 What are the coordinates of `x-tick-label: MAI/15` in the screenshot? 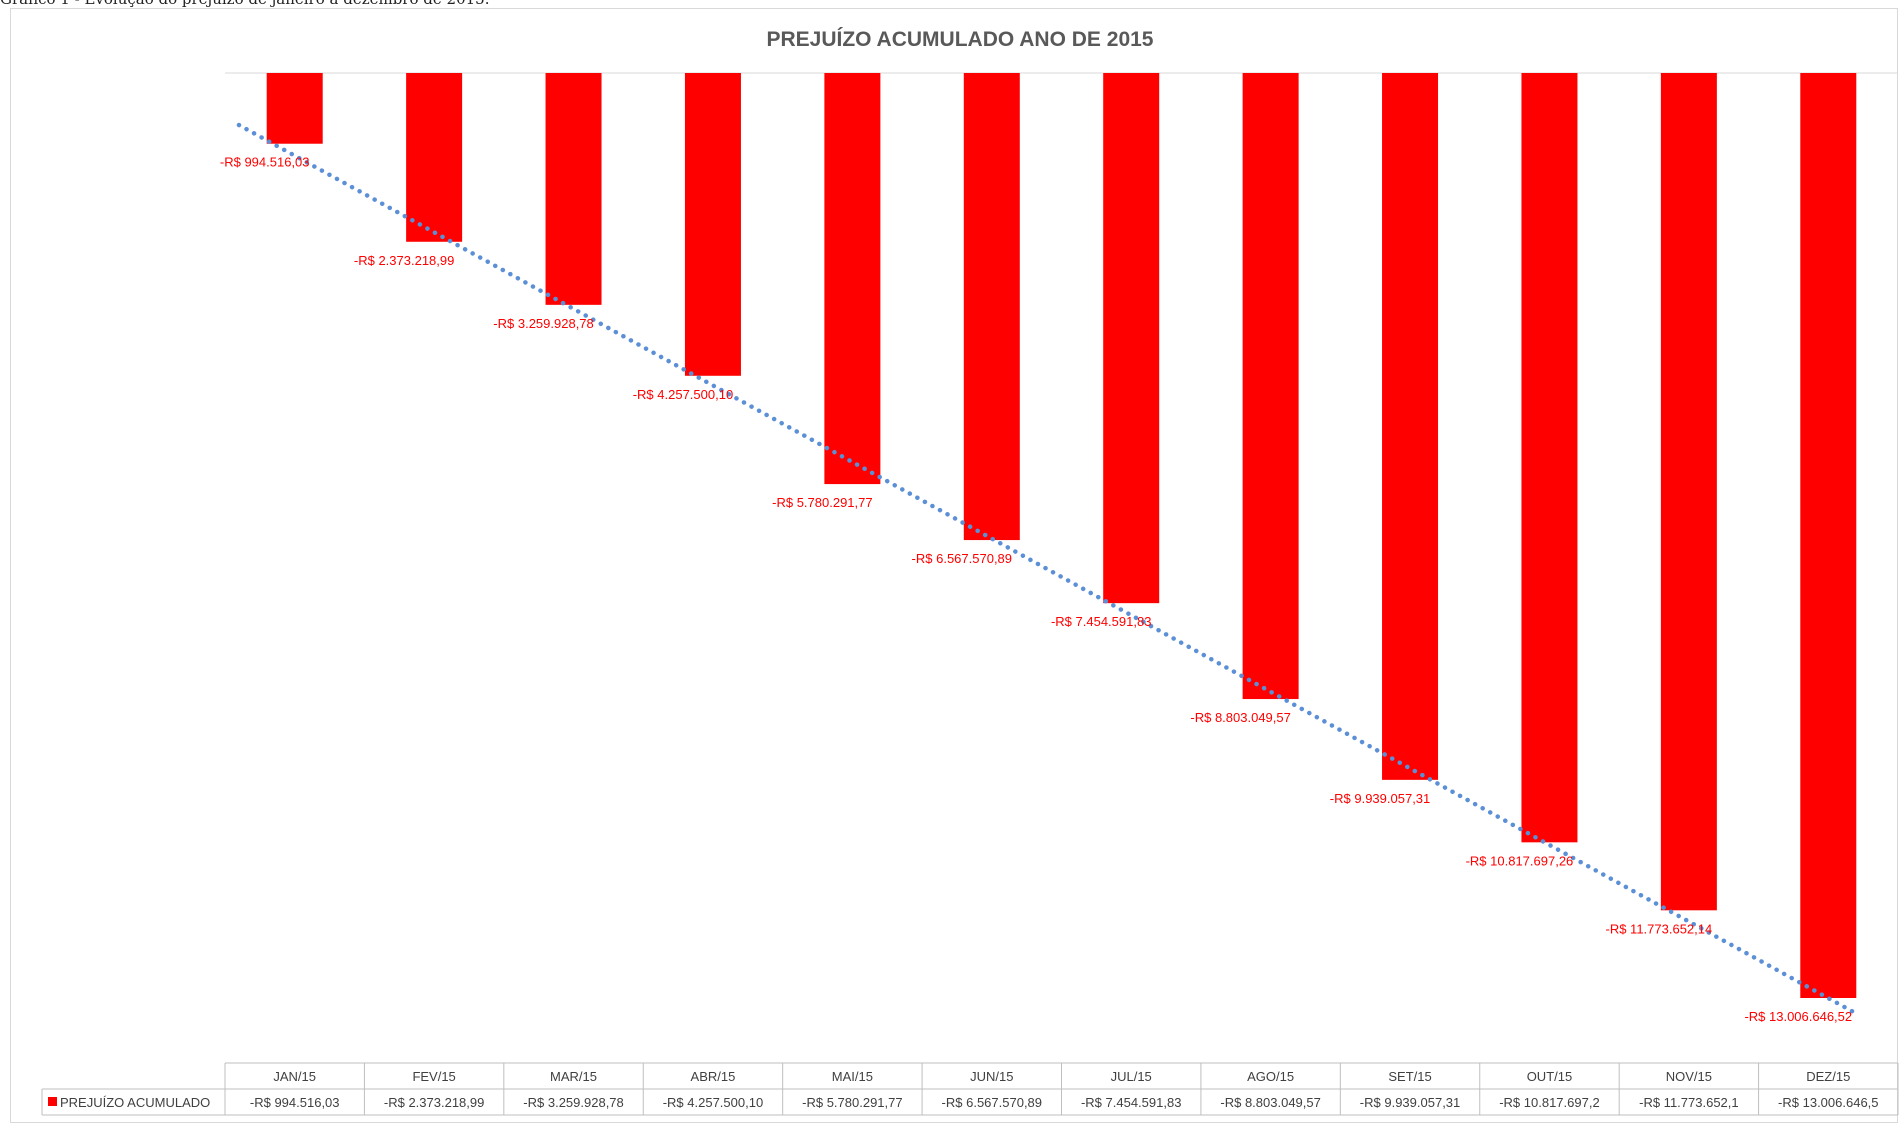 It's located at (852, 1076).